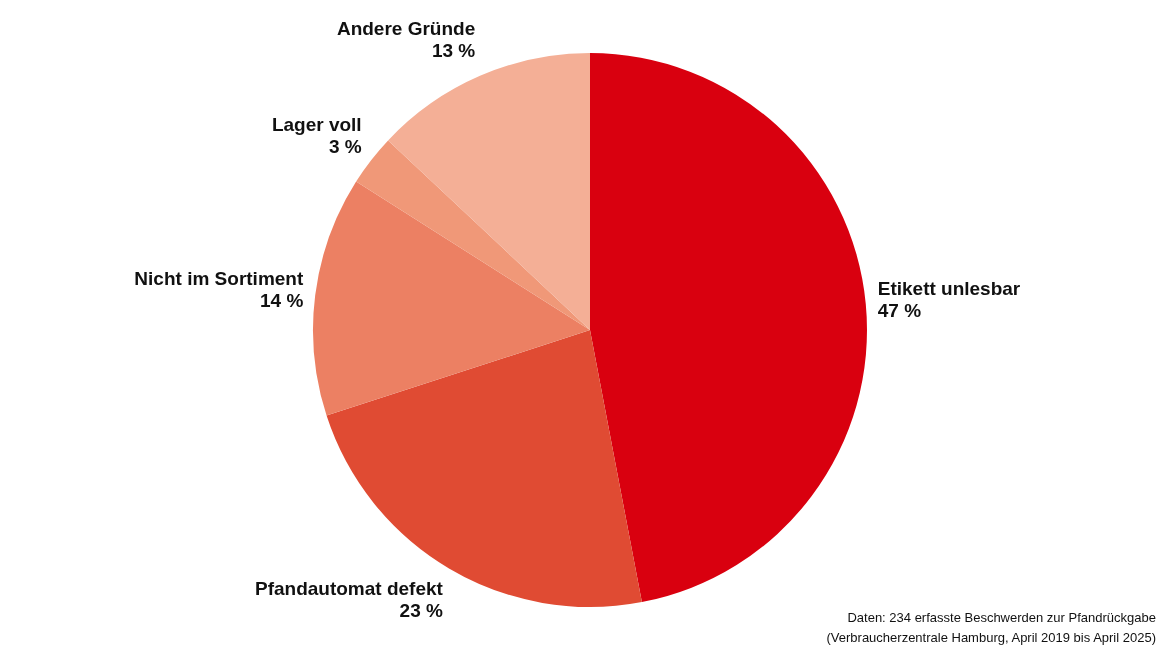 This screenshot has width=1170, height=658. I want to click on data-label: 47 %, so click(899, 310).